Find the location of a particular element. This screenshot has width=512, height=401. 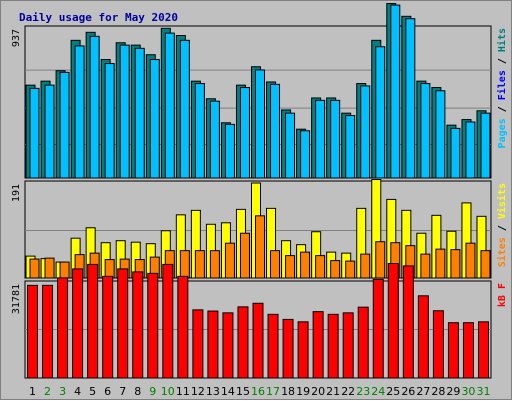

x-tick-label: 31 is located at coordinates (483, 391).